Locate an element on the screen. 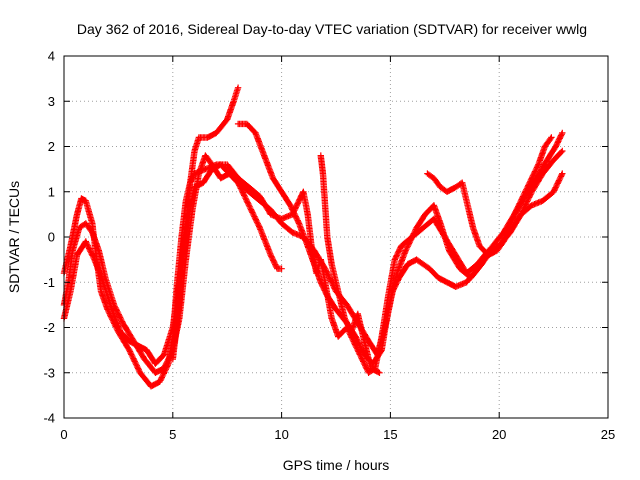 This screenshot has width=640, height=480. y-tick-label: 0 is located at coordinates (51, 237).